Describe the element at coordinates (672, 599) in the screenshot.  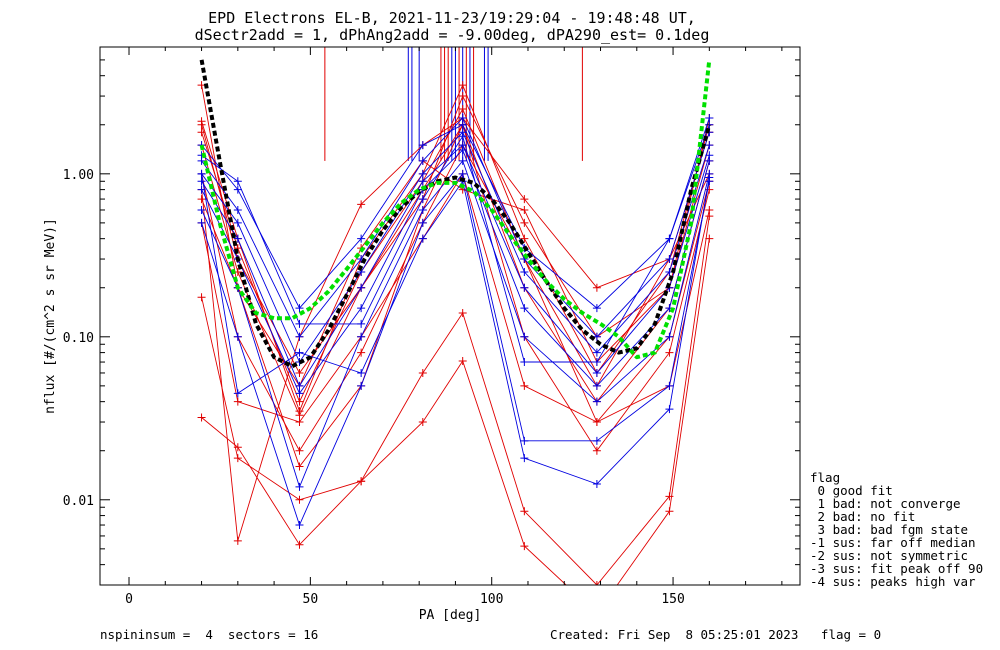
I see `x-tick-label: 150` at that location.